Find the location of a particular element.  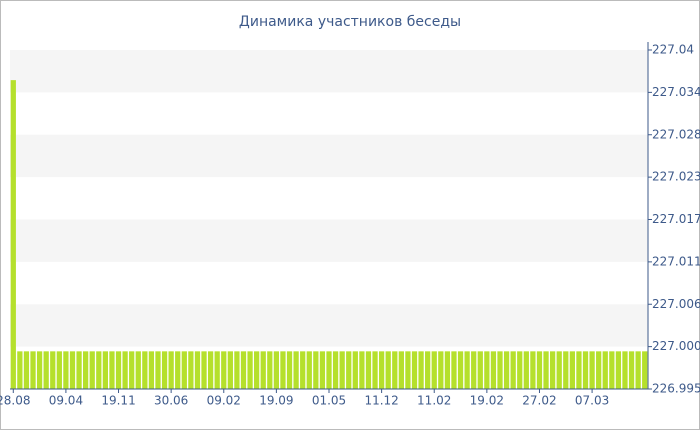

y-tick-label: 227.017 is located at coordinates (676, 219).